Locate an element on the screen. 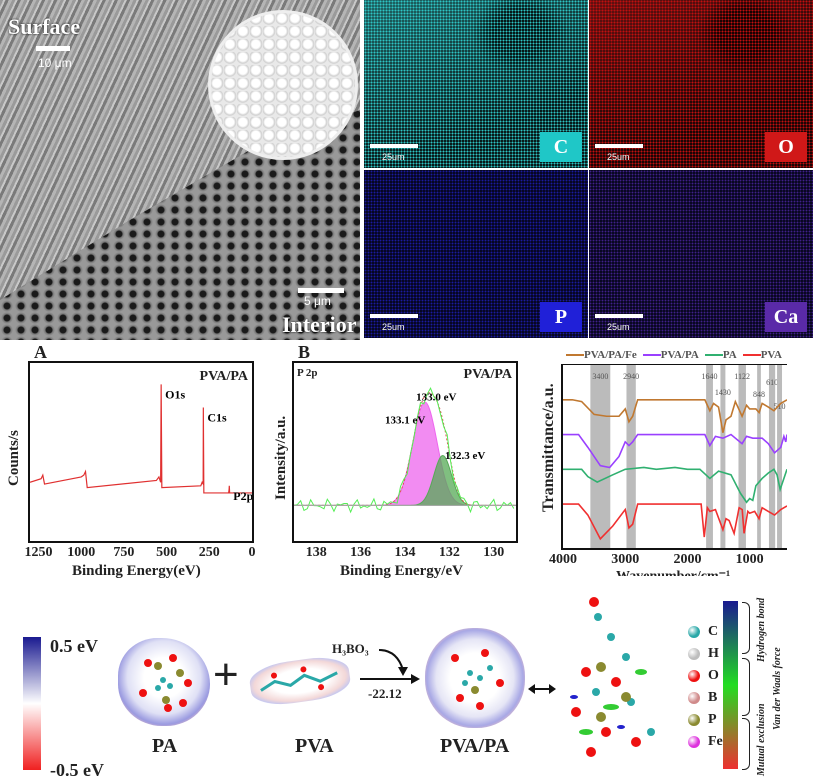 This screenshot has height=783, width=813. peak-annotation: O1s is located at coordinates (175, 394).